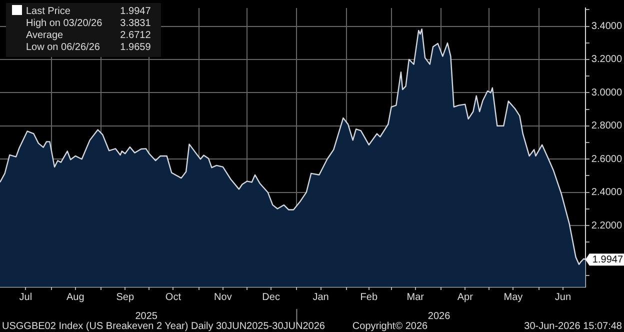 This screenshot has height=332, width=624. I want to click on text: 2025, so click(146, 316).